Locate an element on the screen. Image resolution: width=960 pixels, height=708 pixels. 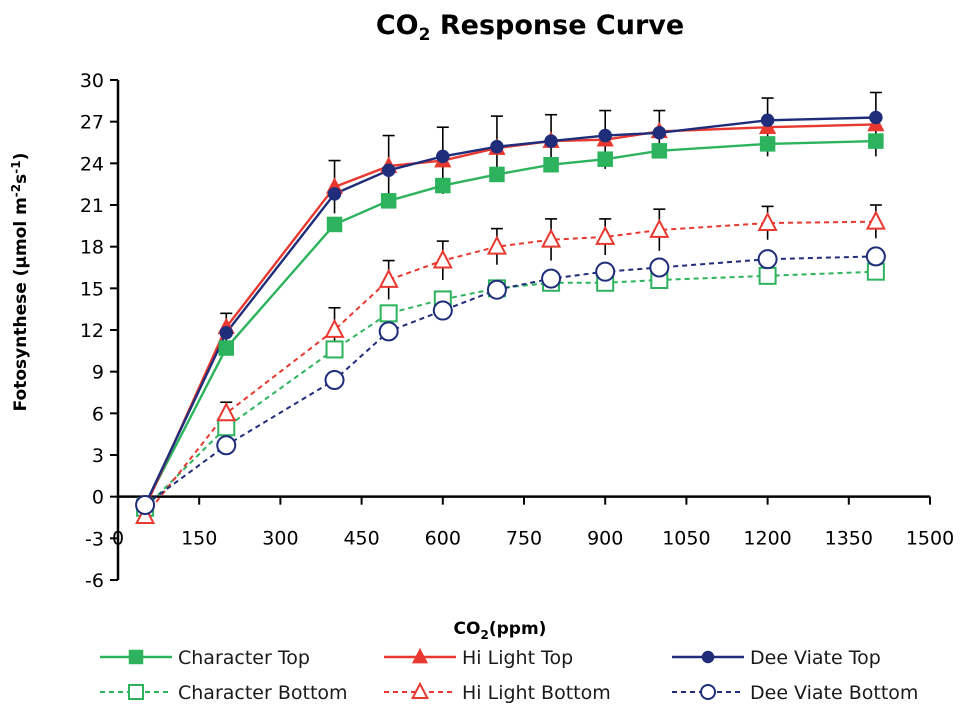
legend-label: Hi Light Top is located at coordinates (517, 658).